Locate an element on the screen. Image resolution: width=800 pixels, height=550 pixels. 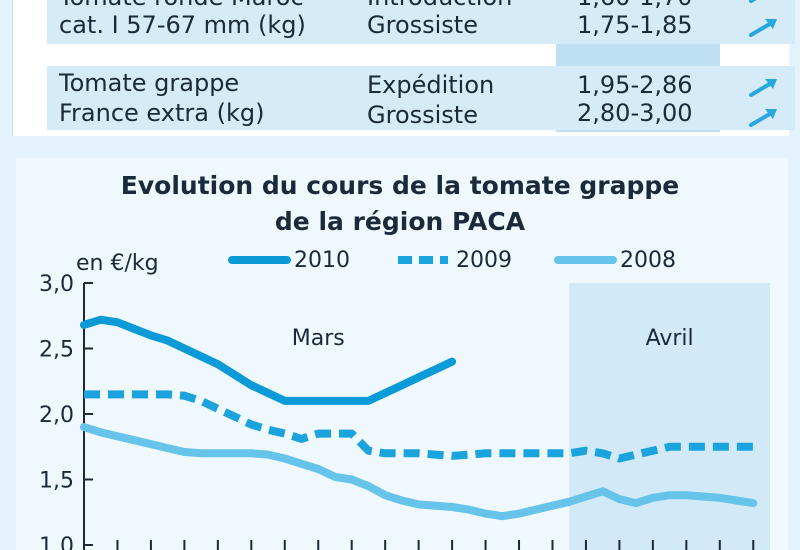
period-label-1: Avril is located at coordinates (670, 338).